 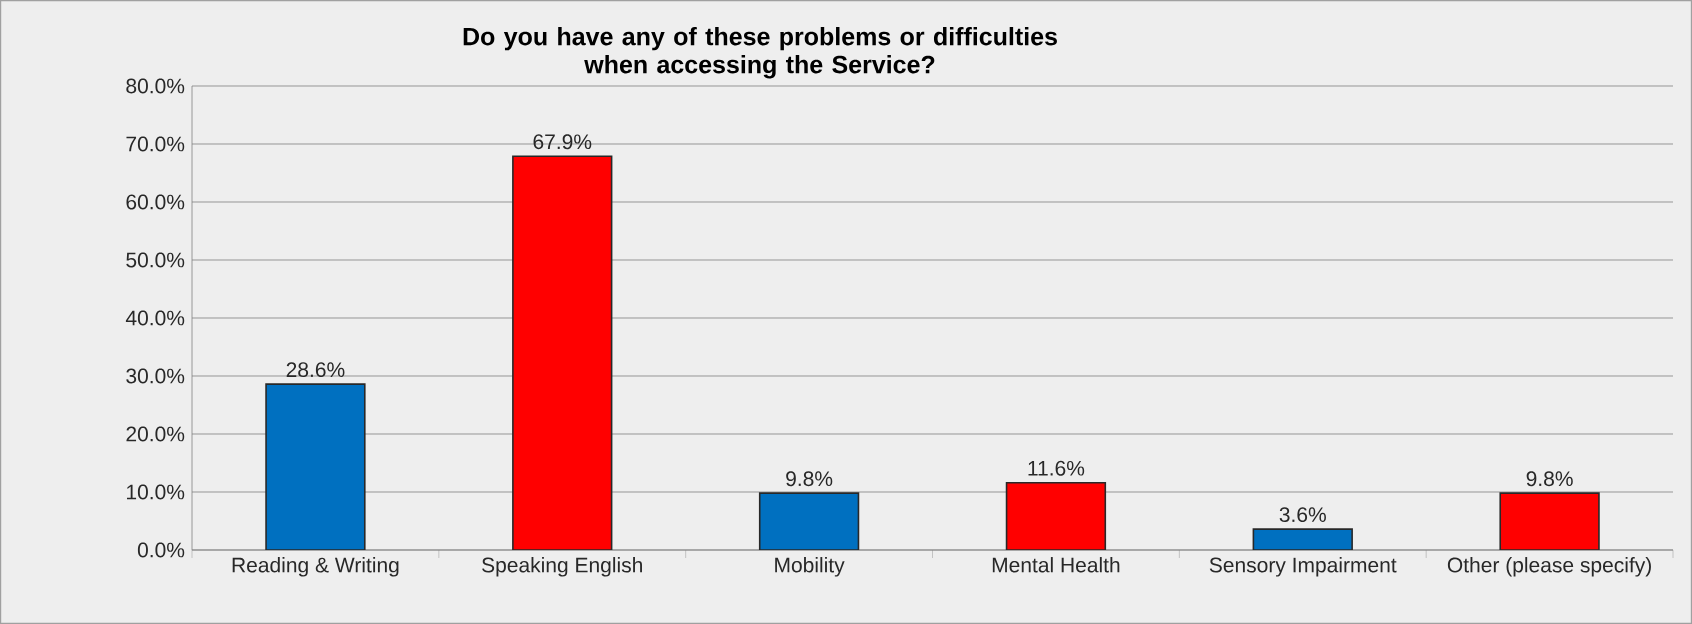 What do you see at coordinates (161, 550) in the screenshot?
I see `y-tick-label: 0.0%` at bounding box center [161, 550].